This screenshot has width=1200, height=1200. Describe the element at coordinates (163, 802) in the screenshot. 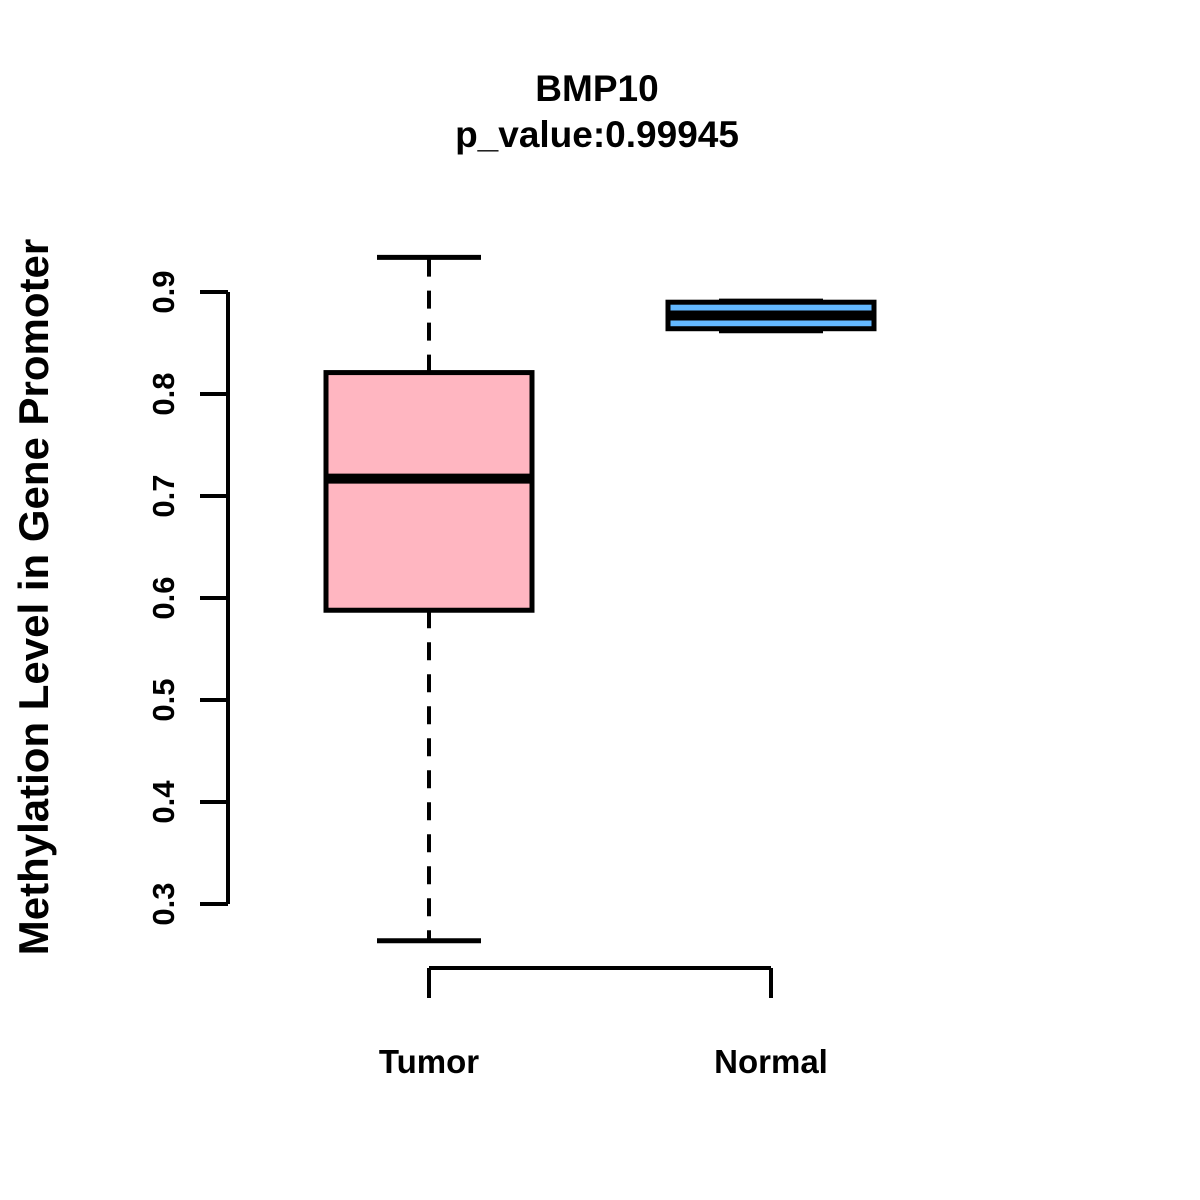

I see `y-axis-tick-label: 0.4` at that location.